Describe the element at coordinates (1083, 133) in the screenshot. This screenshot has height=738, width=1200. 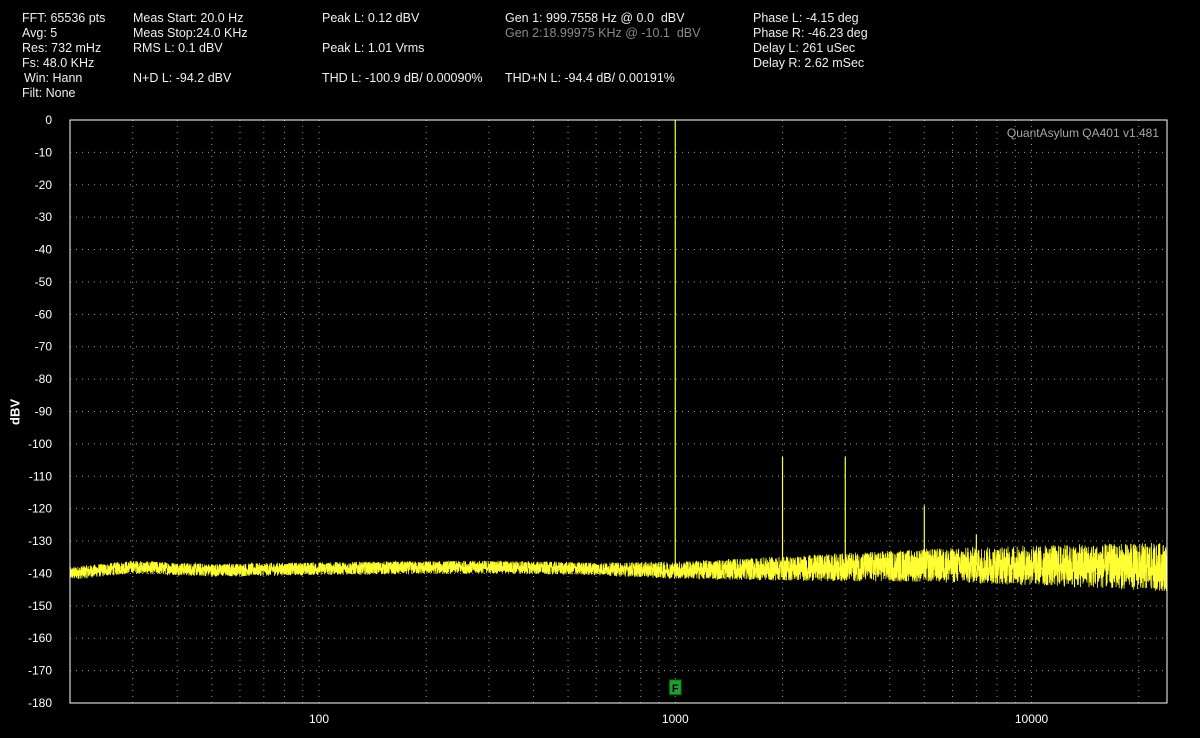
I see `watermark-label: QuantAsylum QA401 v1.481` at that location.